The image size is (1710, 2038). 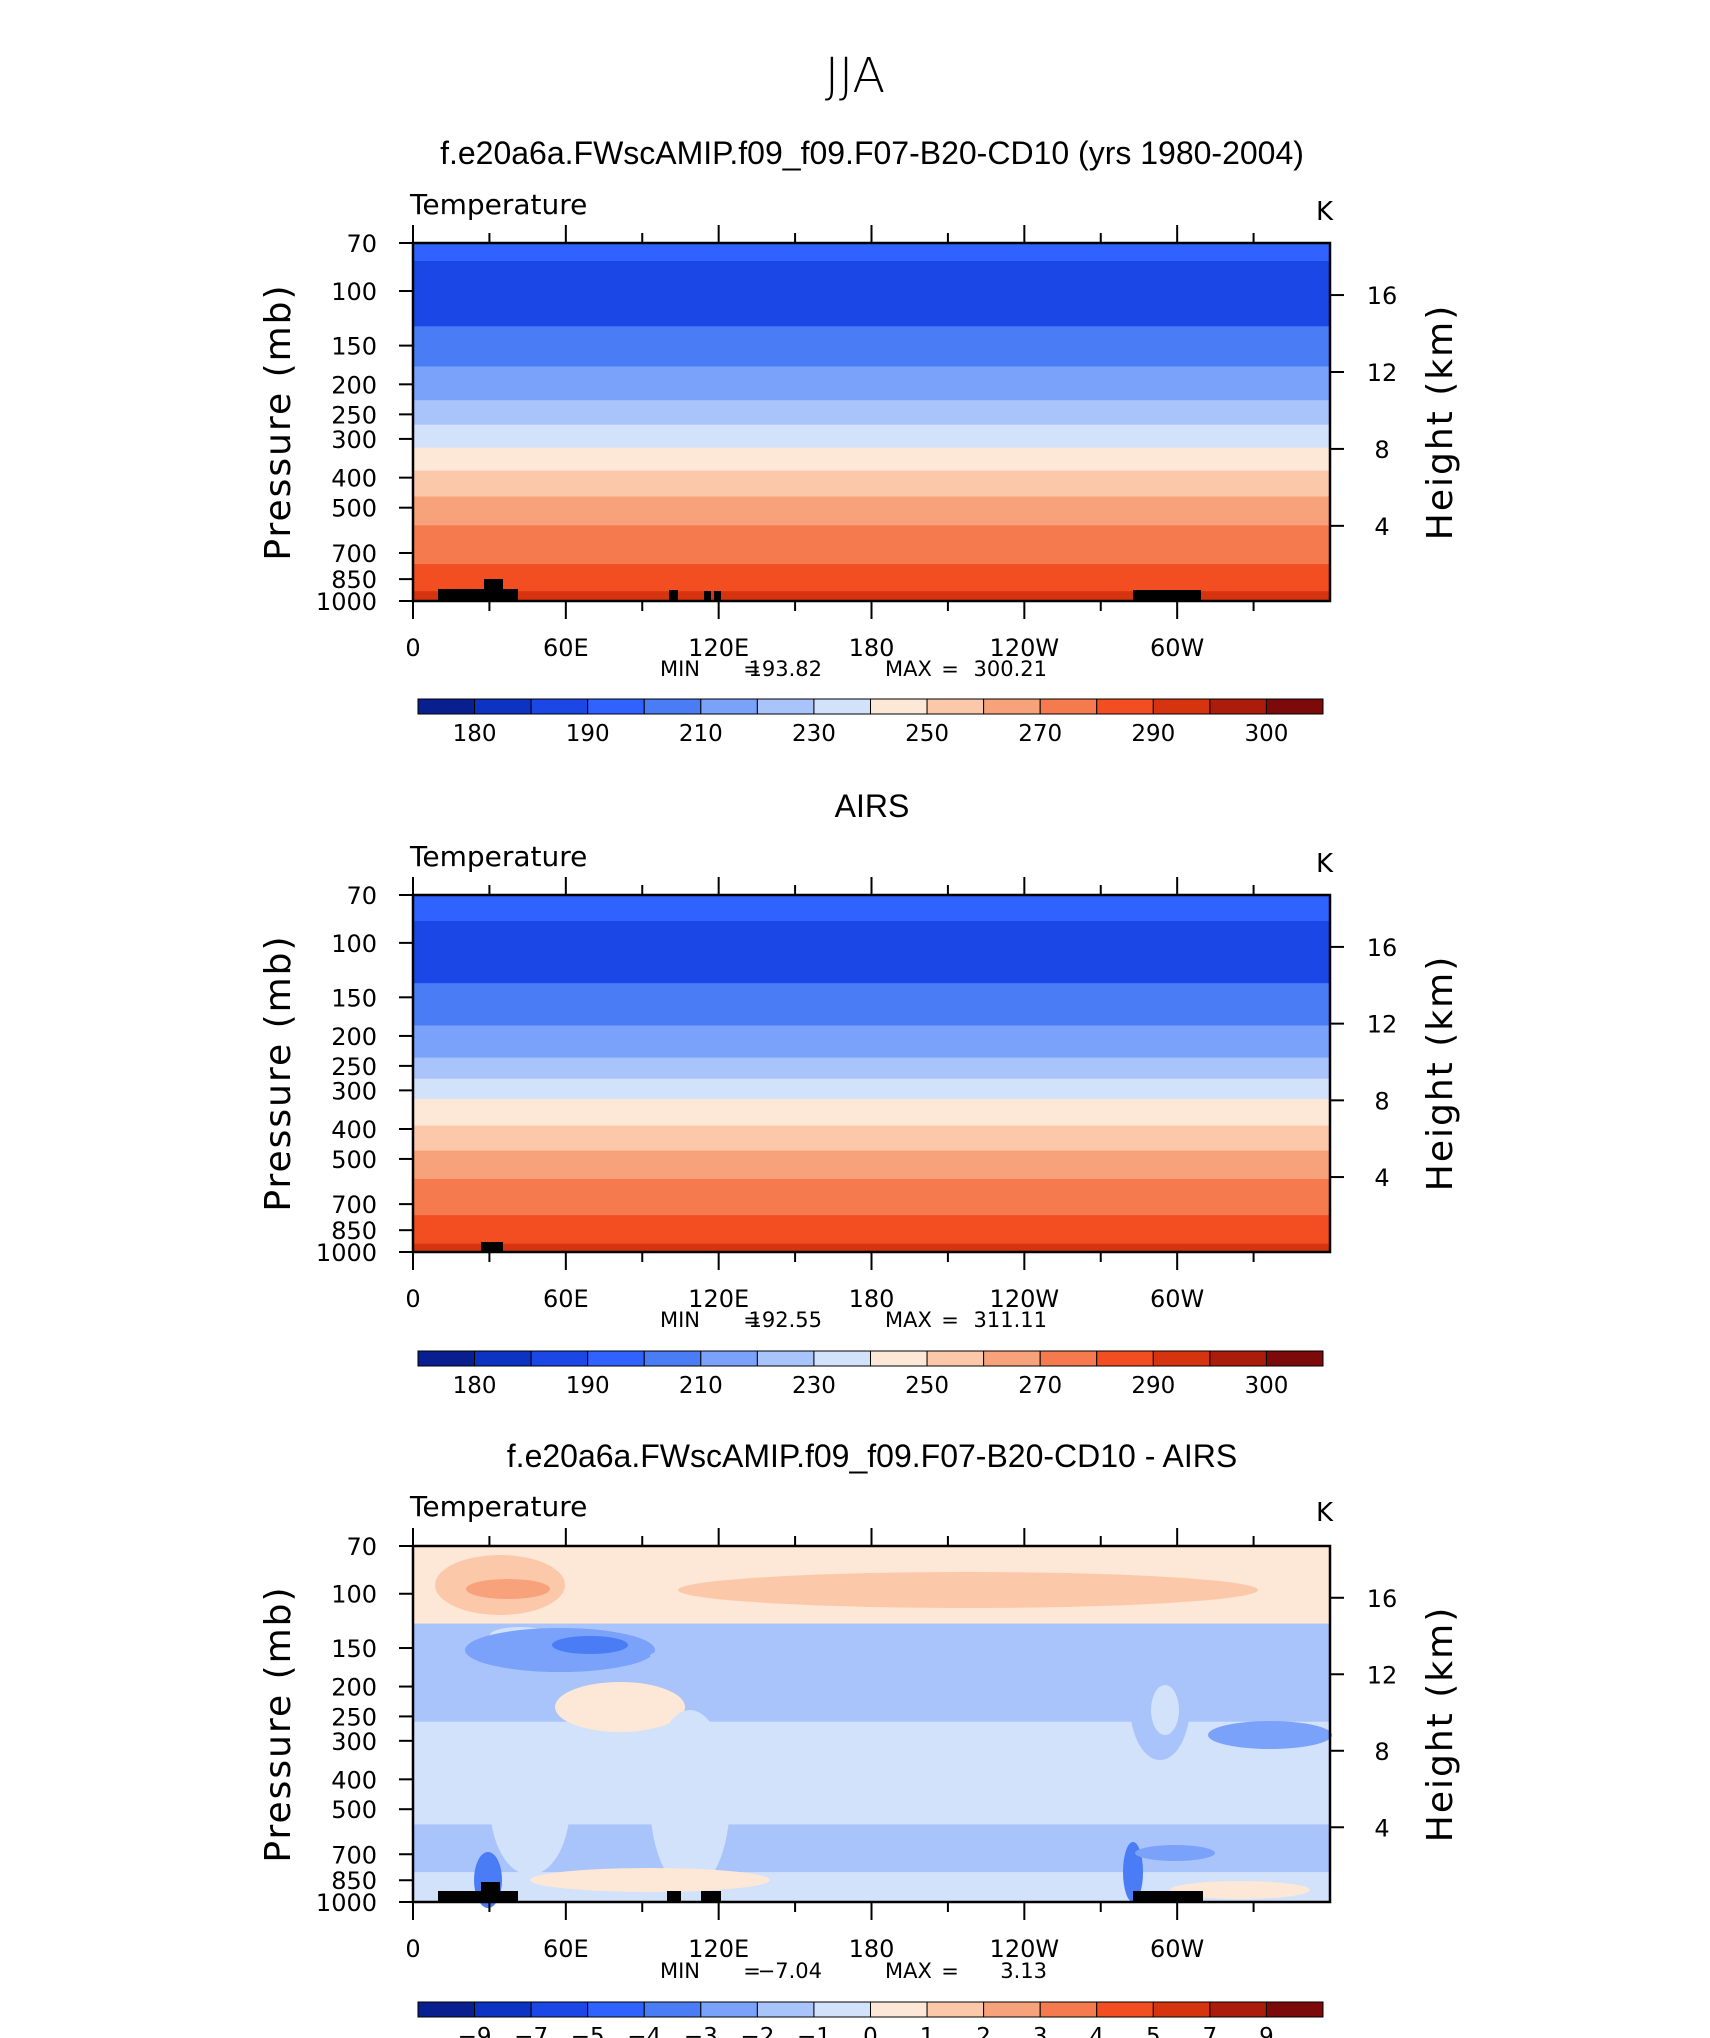 What do you see at coordinates (1040, 1386) in the screenshot?
I see `colorbar-tick-label: 270` at bounding box center [1040, 1386].